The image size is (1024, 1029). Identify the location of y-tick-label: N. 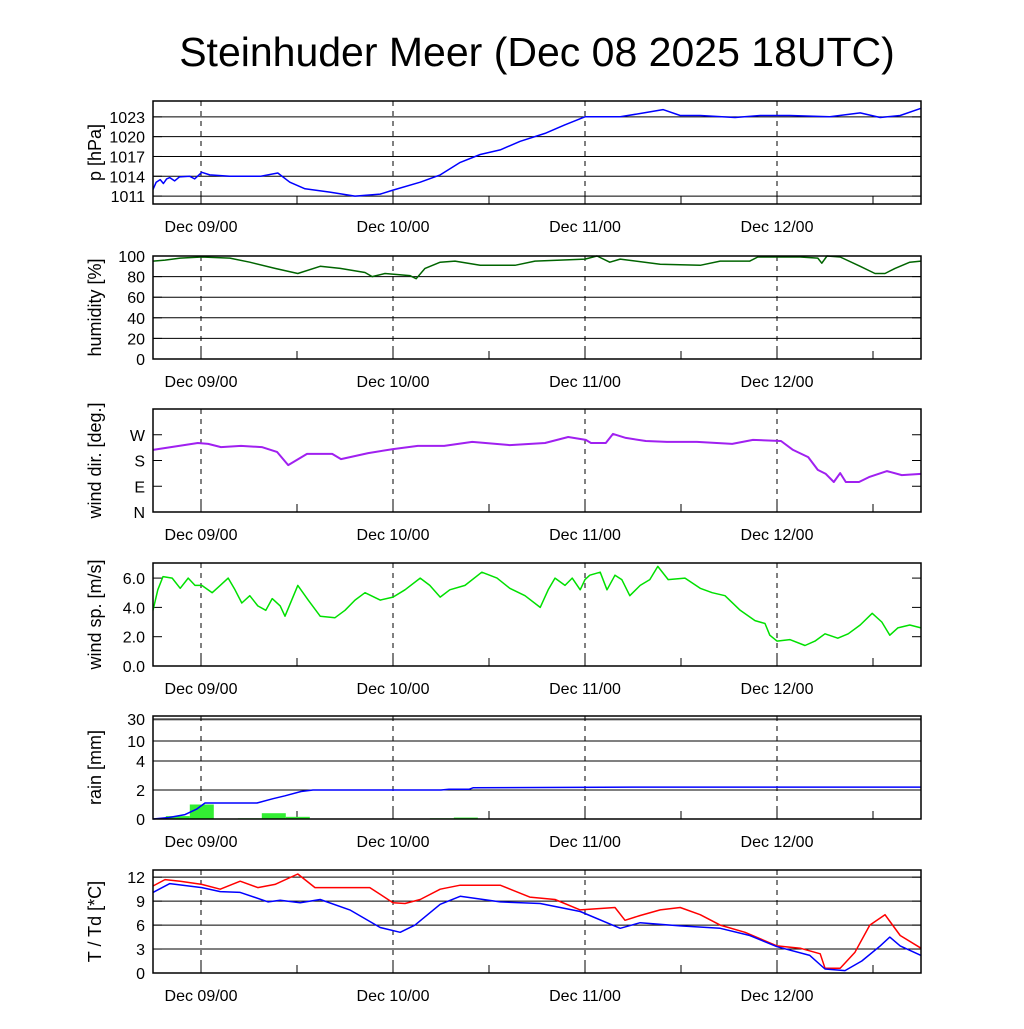
(139, 513).